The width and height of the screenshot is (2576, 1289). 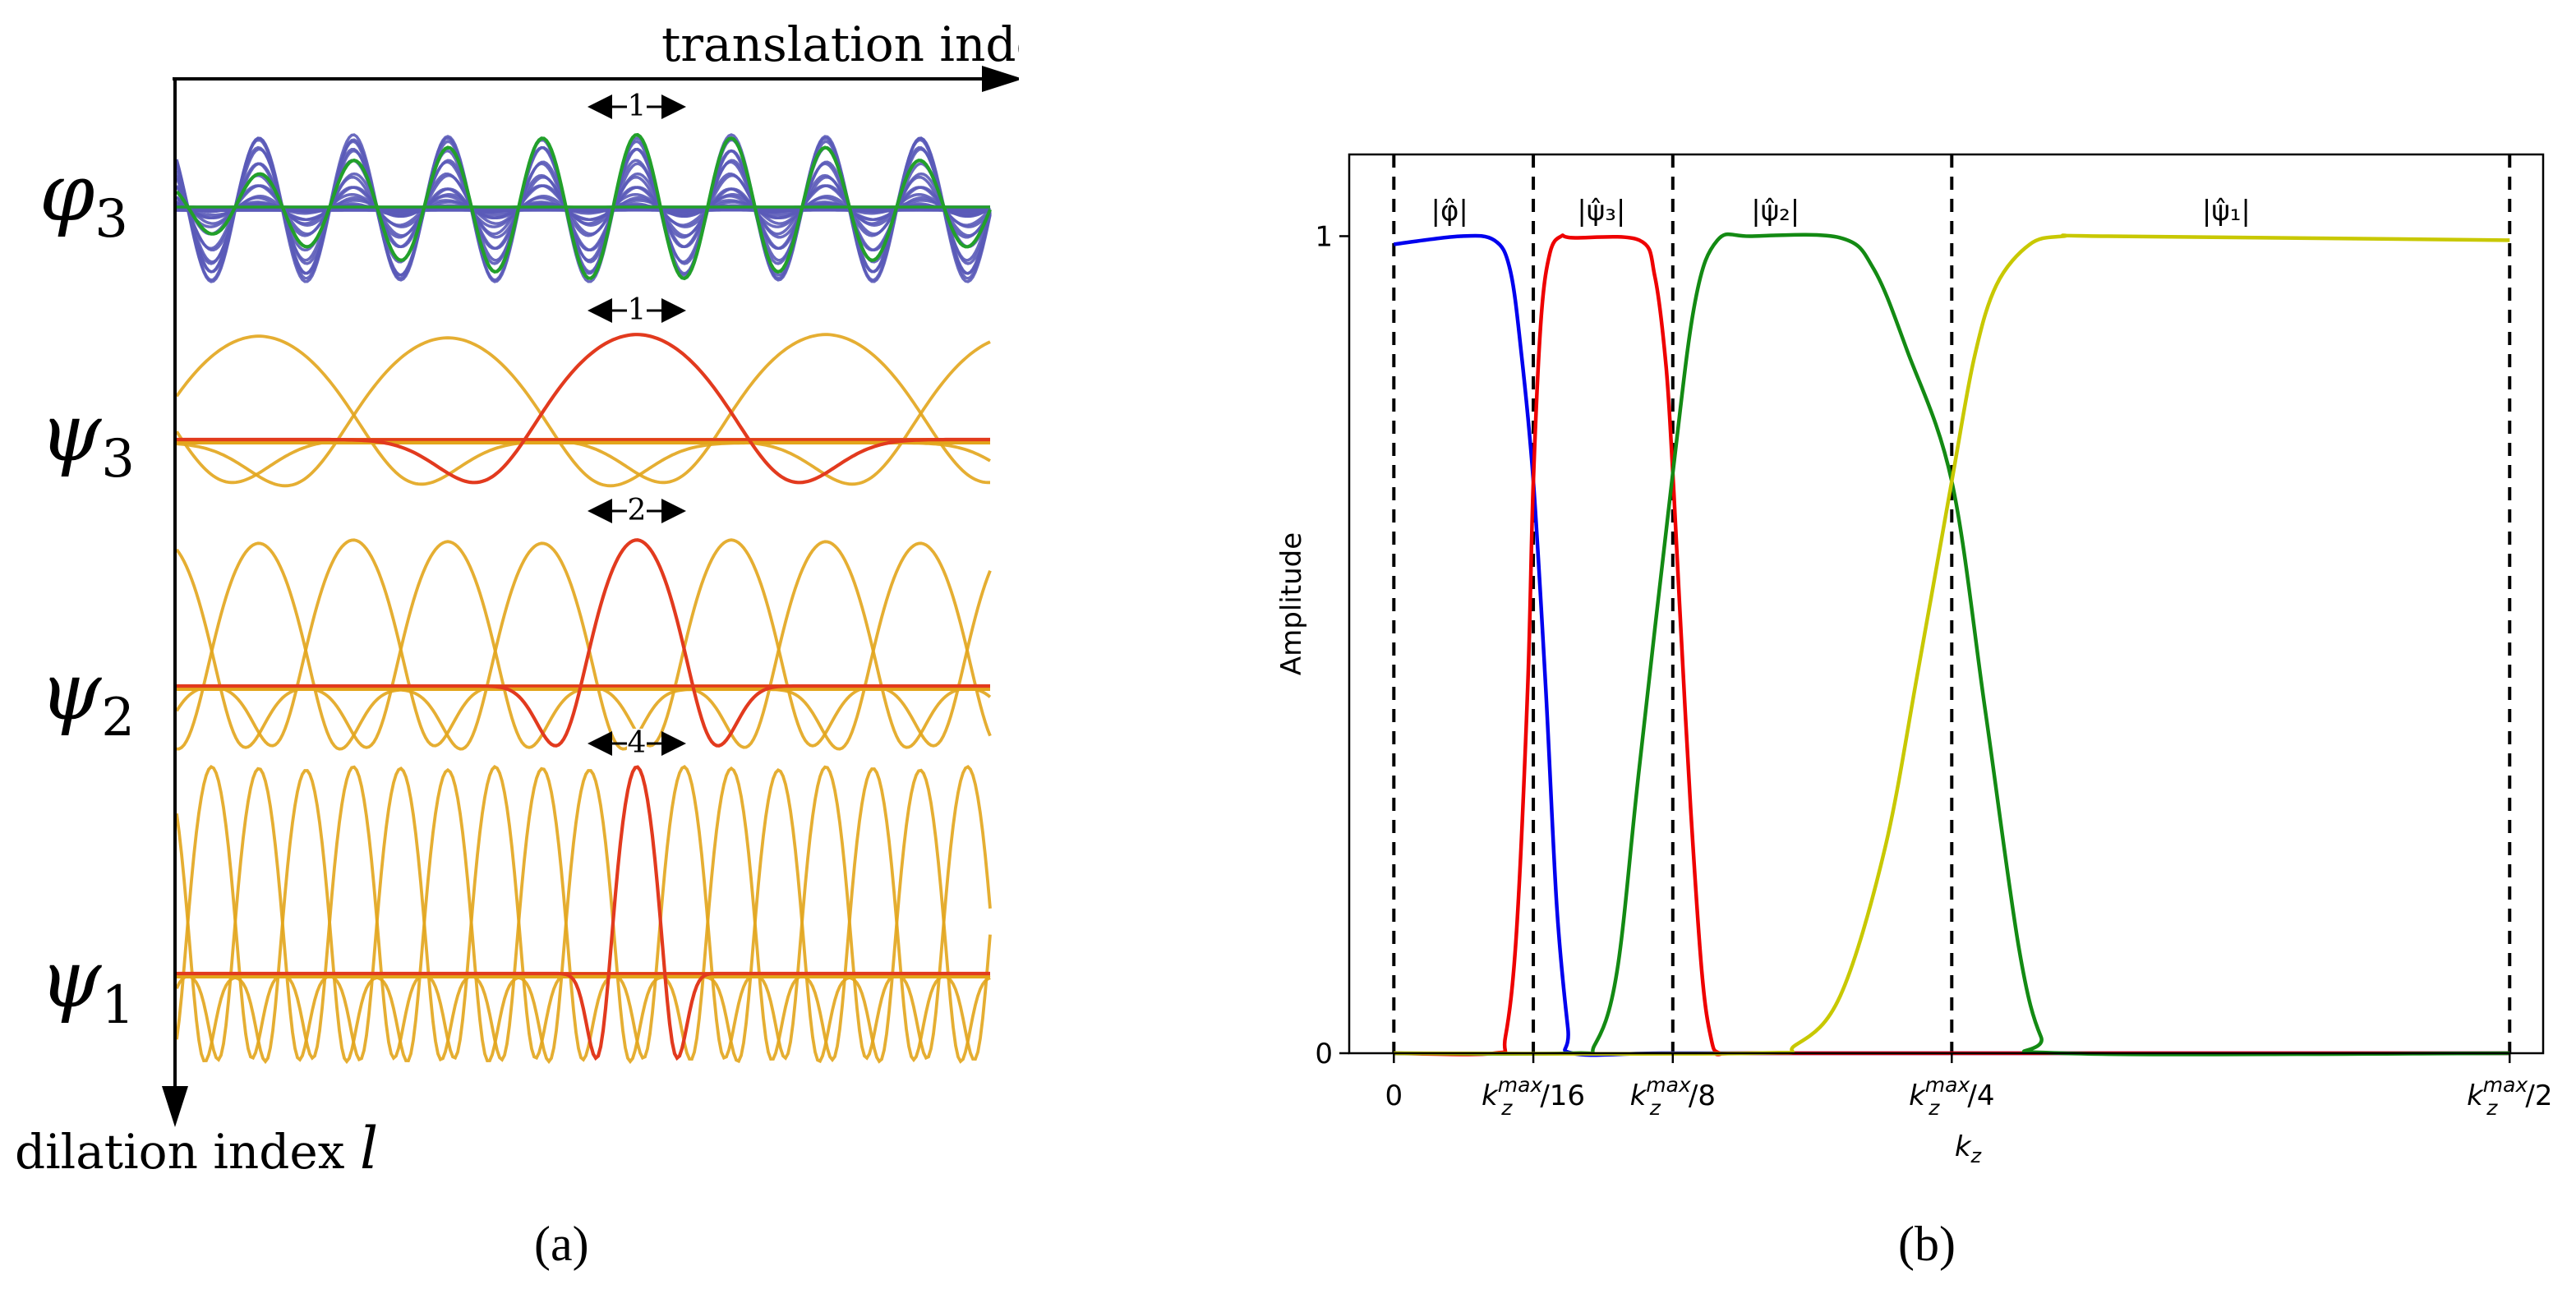 What do you see at coordinates (87, 439) in the screenshot?
I see `row-label: ψ3` at bounding box center [87, 439].